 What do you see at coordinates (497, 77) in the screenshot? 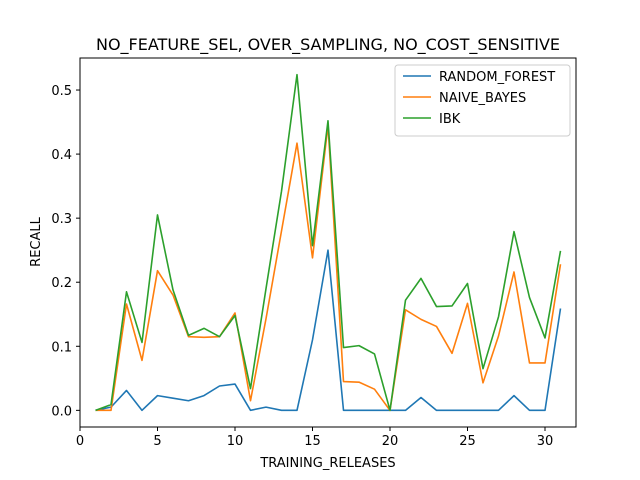
I see `legend-label-random-forest: RANDOM_FOREST` at bounding box center [497, 77].